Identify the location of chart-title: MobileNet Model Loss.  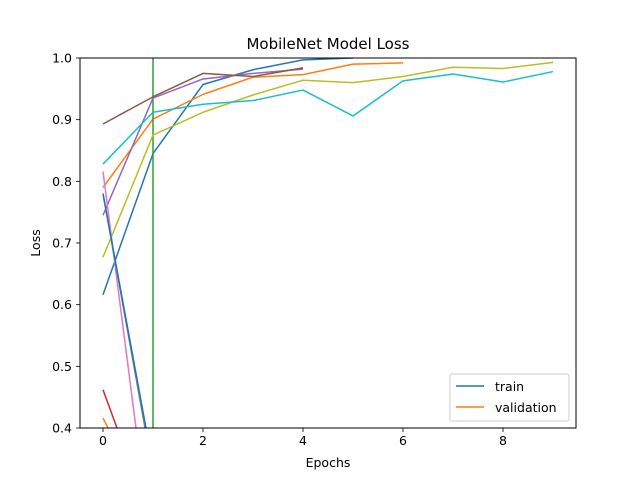
(327, 44).